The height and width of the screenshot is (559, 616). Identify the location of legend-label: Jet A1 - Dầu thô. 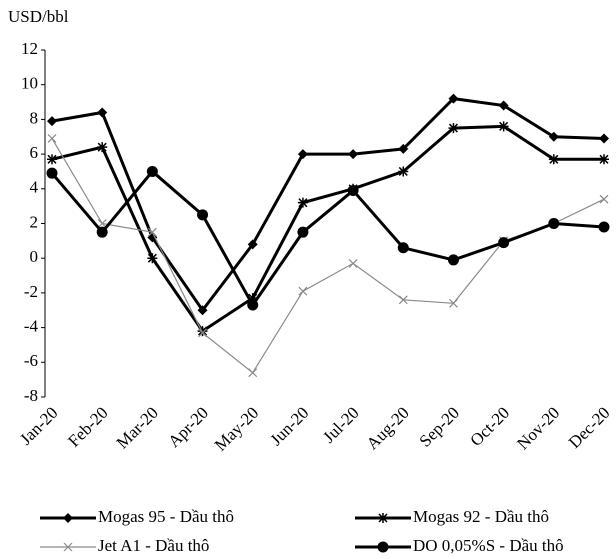
(153, 545).